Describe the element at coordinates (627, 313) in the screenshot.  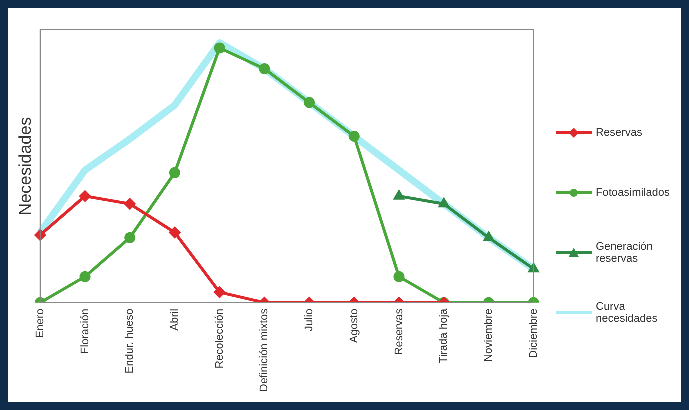
I see `legend-label: Curva necesidades` at that location.